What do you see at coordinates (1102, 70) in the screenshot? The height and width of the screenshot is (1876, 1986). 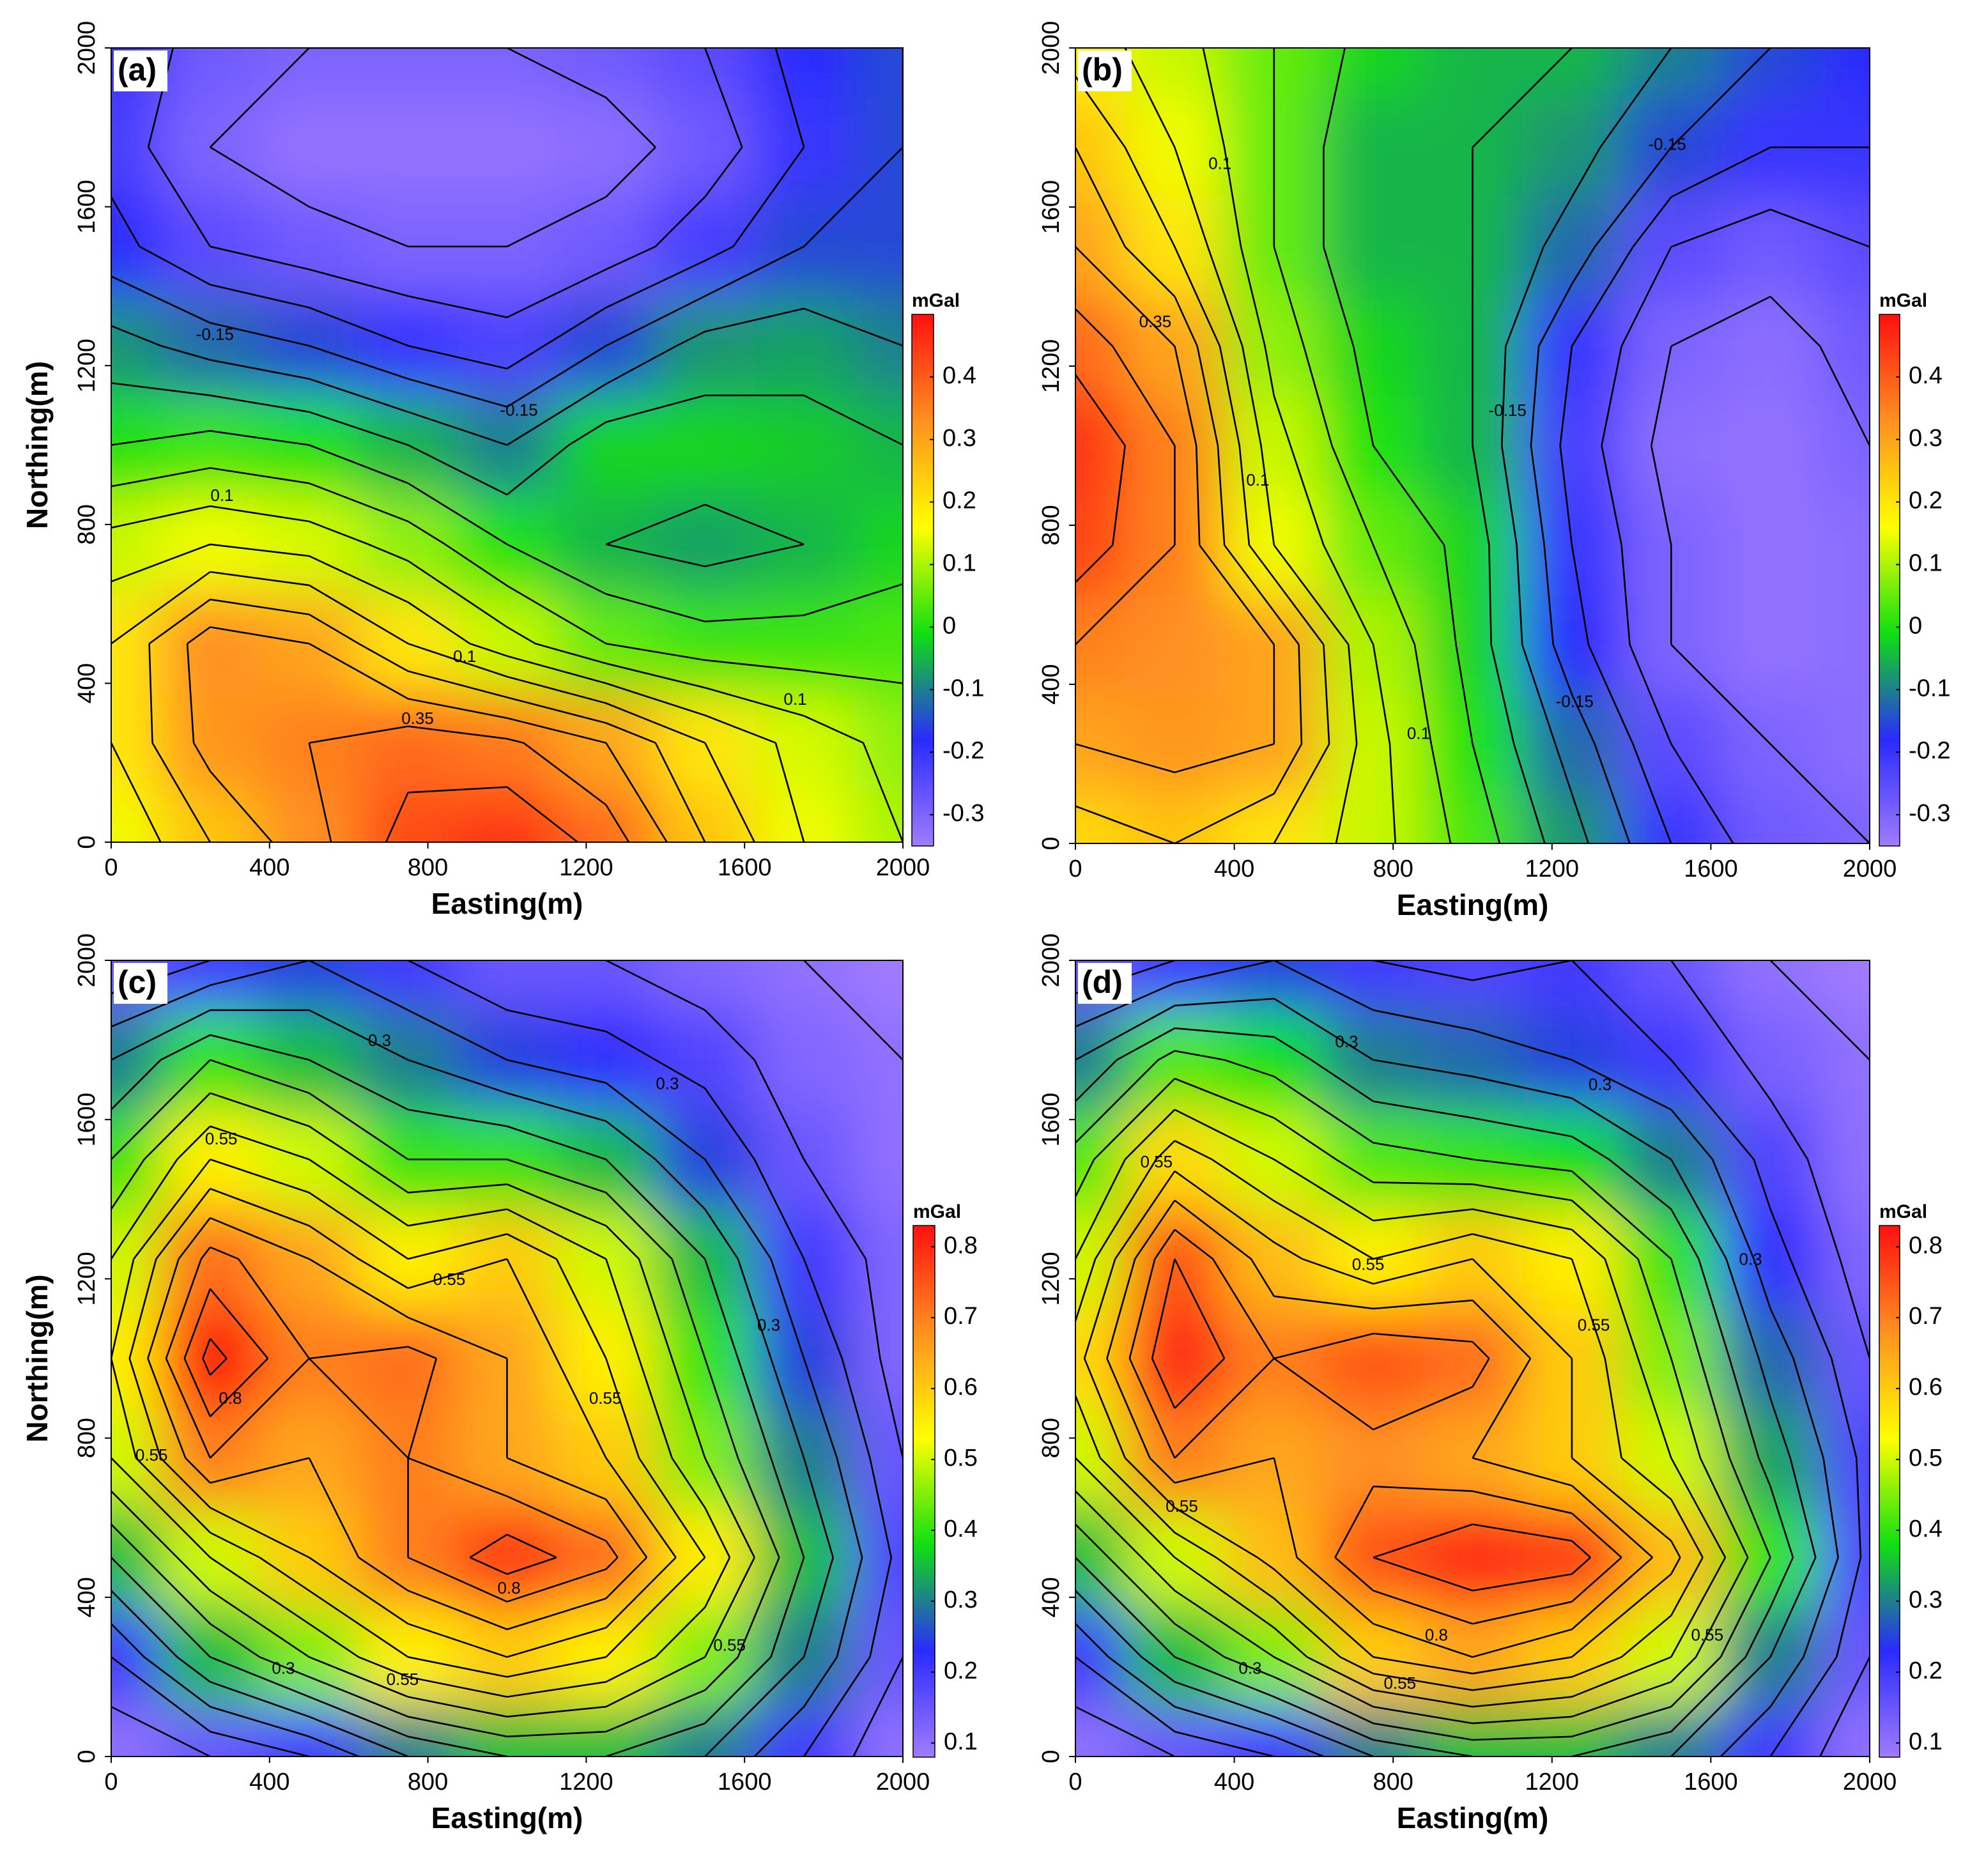 I see `panel-label: (b)` at bounding box center [1102, 70].